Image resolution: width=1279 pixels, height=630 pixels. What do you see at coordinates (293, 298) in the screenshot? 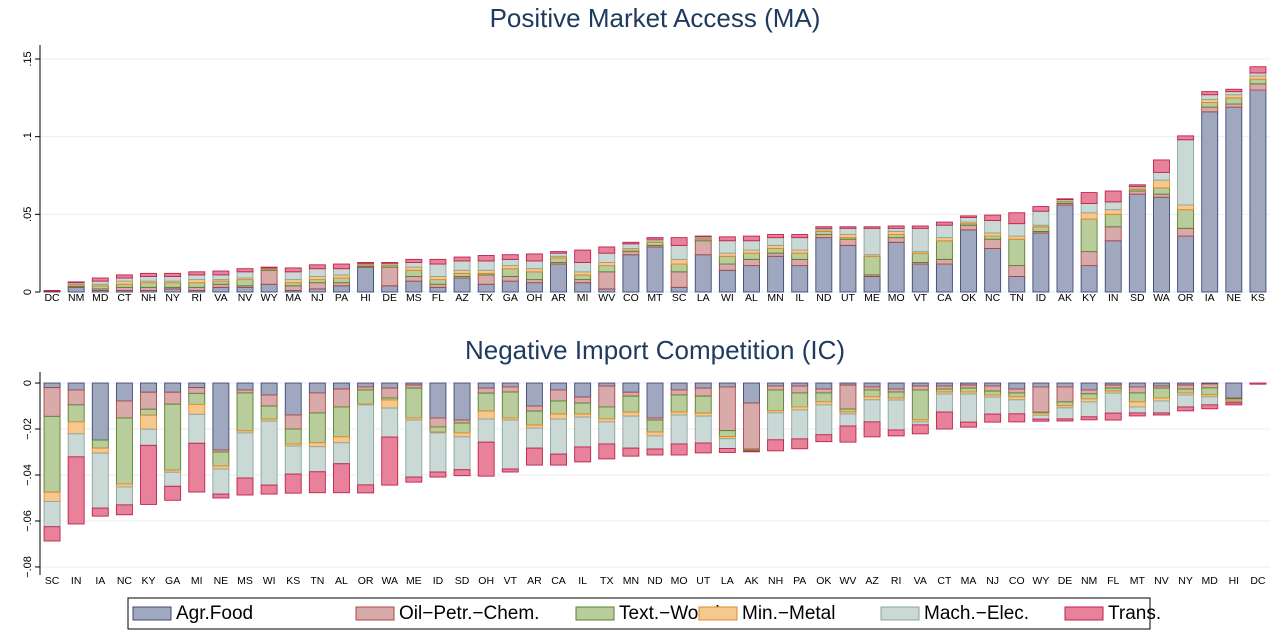
I see `x-tick-label: MA` at bounding box center [293, 298].